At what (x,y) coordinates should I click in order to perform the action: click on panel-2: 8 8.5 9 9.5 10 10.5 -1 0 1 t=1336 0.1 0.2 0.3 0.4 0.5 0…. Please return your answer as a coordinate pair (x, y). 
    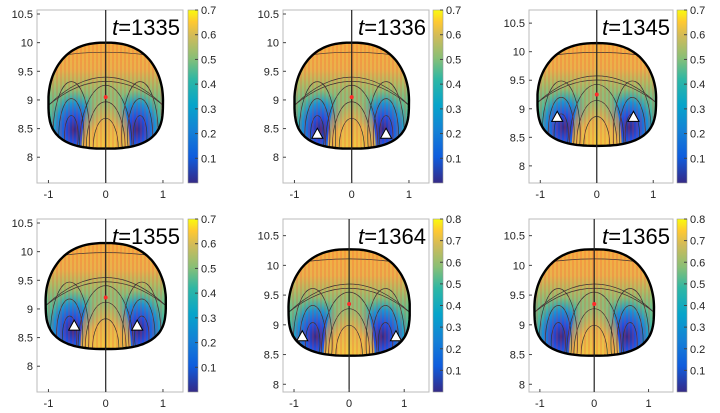
    Looking at the image, I should click on (360, 103).